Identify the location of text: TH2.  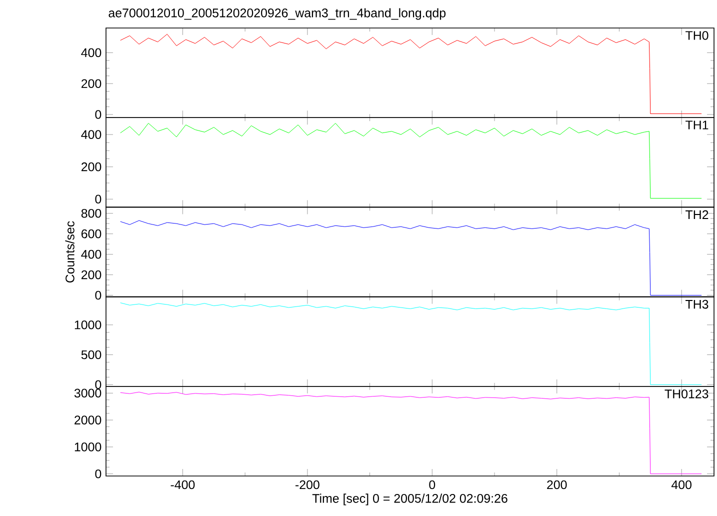
(697, 214).